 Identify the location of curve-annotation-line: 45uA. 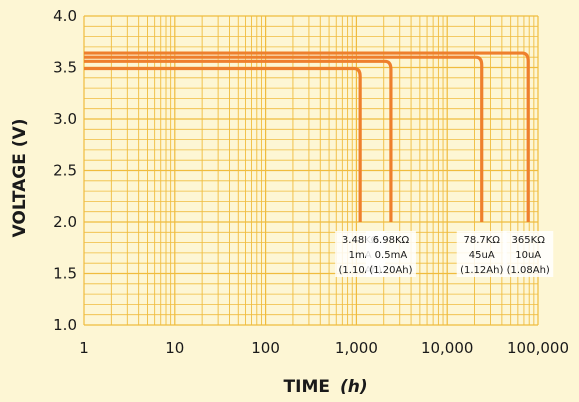
(482, 255).